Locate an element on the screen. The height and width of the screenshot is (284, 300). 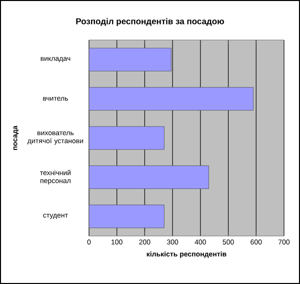
chart-title: Розподіл респондентів за посадою is located at coordinates (150, 22).